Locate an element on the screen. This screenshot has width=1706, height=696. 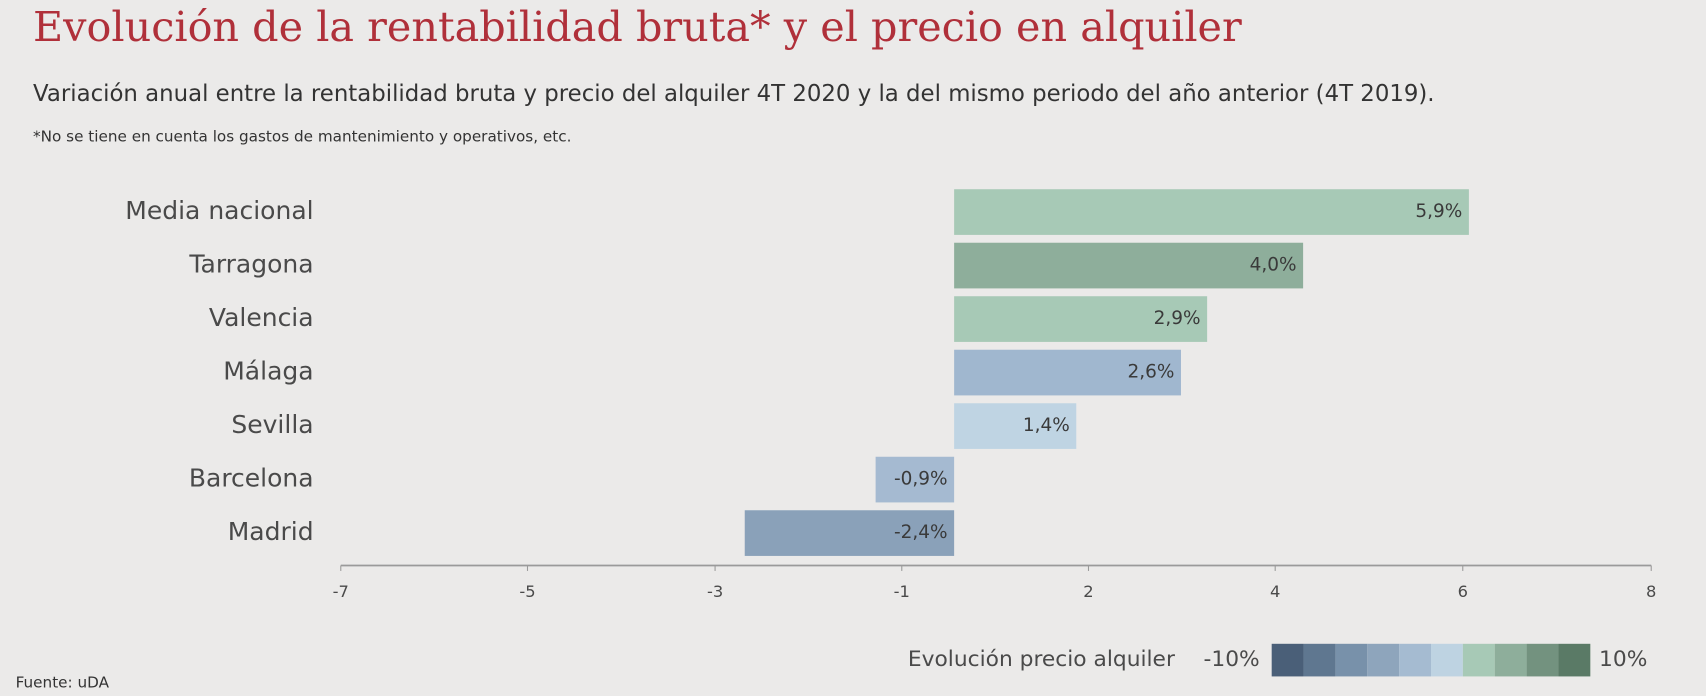
source: Fuente: uDA is located at coordinates (63, 682).